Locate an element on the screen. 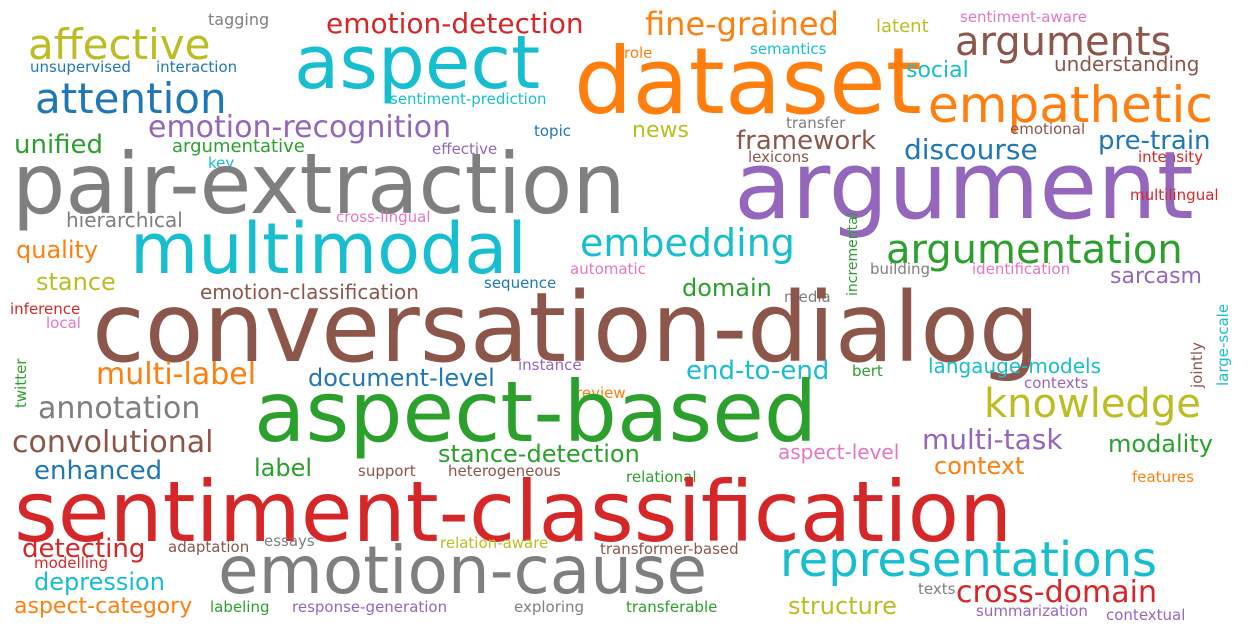  word-quality: quality is located at coordinates (57, 250).